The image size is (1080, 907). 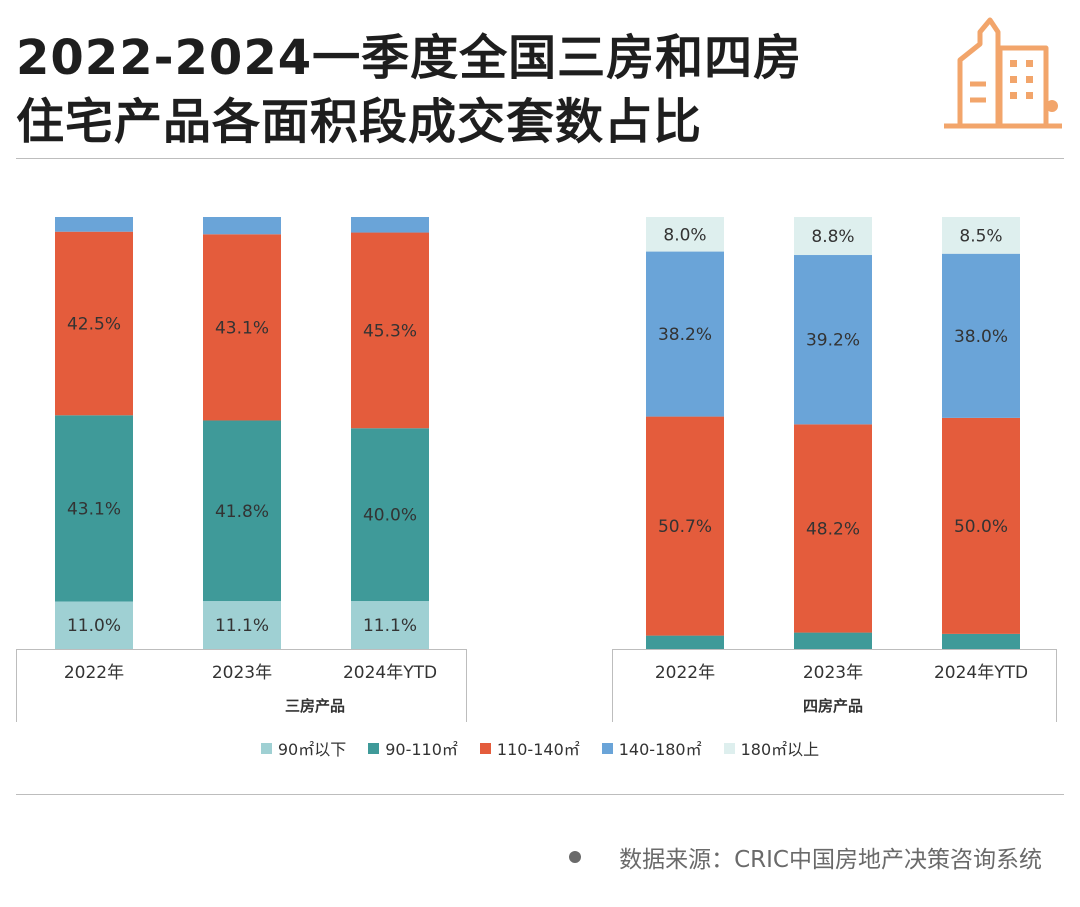 I want to click on data-label: 39.2%, so click(x=833, y=341).